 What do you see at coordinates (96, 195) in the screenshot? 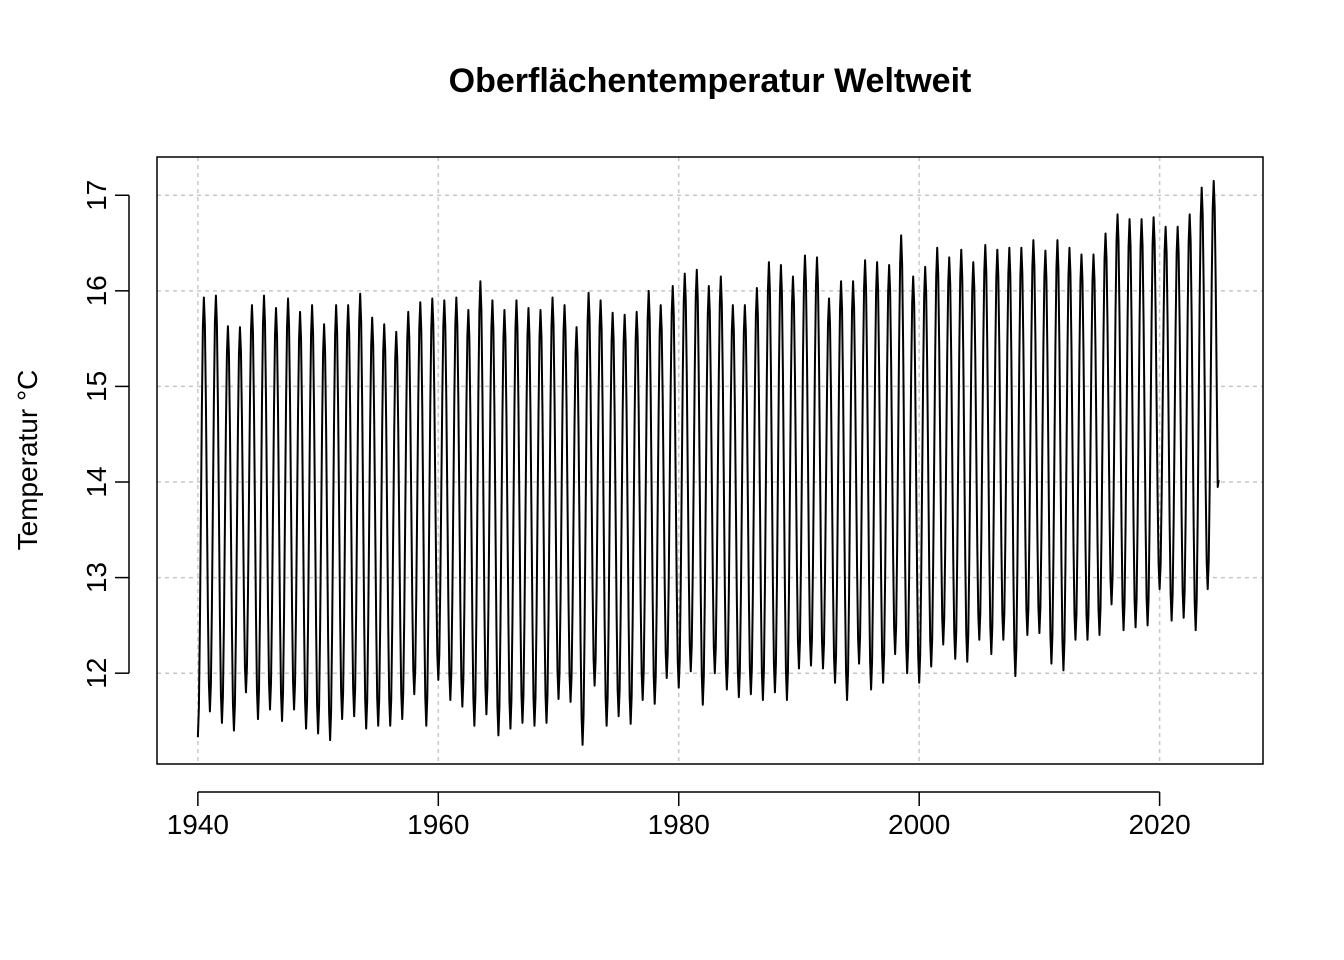
I see `y-tick-label: 17` at bounding box center [96, 195].